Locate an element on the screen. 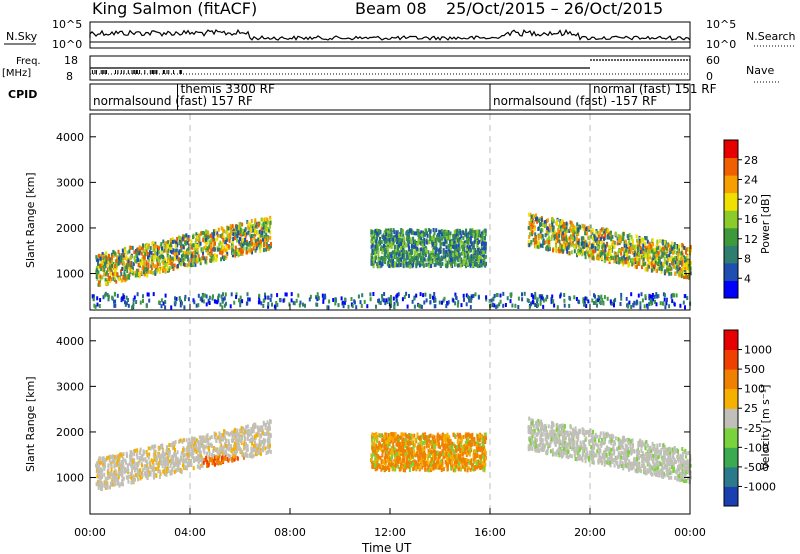 This screenshot has height=554, width=800. nsearch-label: N.Search is located at coordinates (771, 36).